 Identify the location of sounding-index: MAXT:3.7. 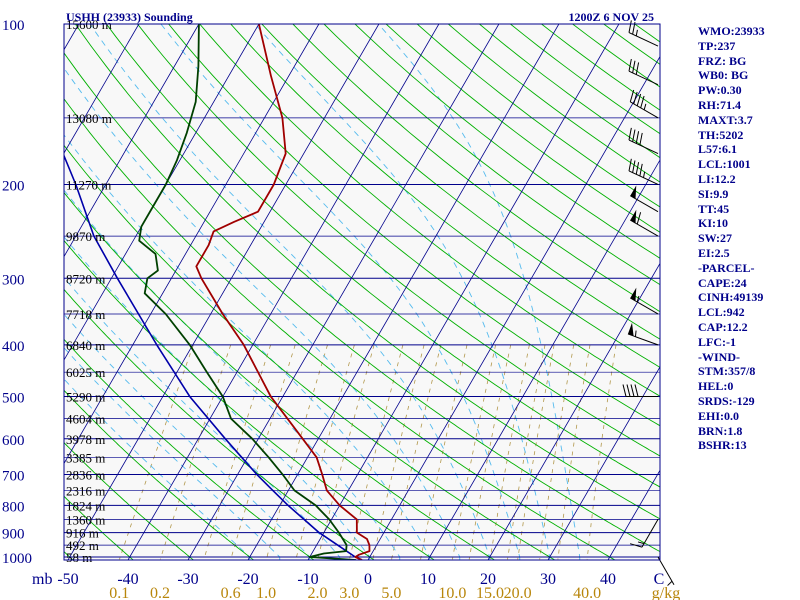
(725, 119).